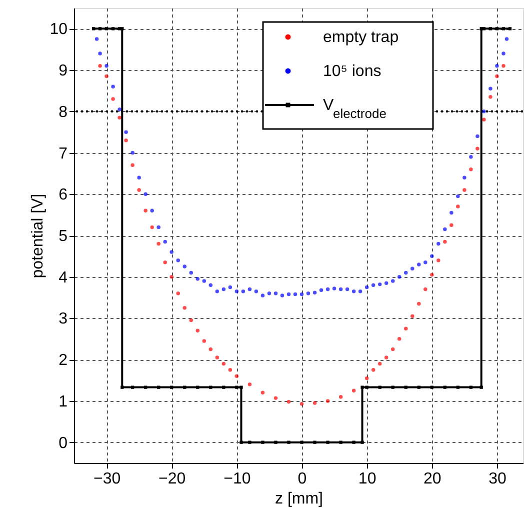 The width and height of the screenshot is (526, 522). I want to click on y-tick-label: 8, so click(63, 112).